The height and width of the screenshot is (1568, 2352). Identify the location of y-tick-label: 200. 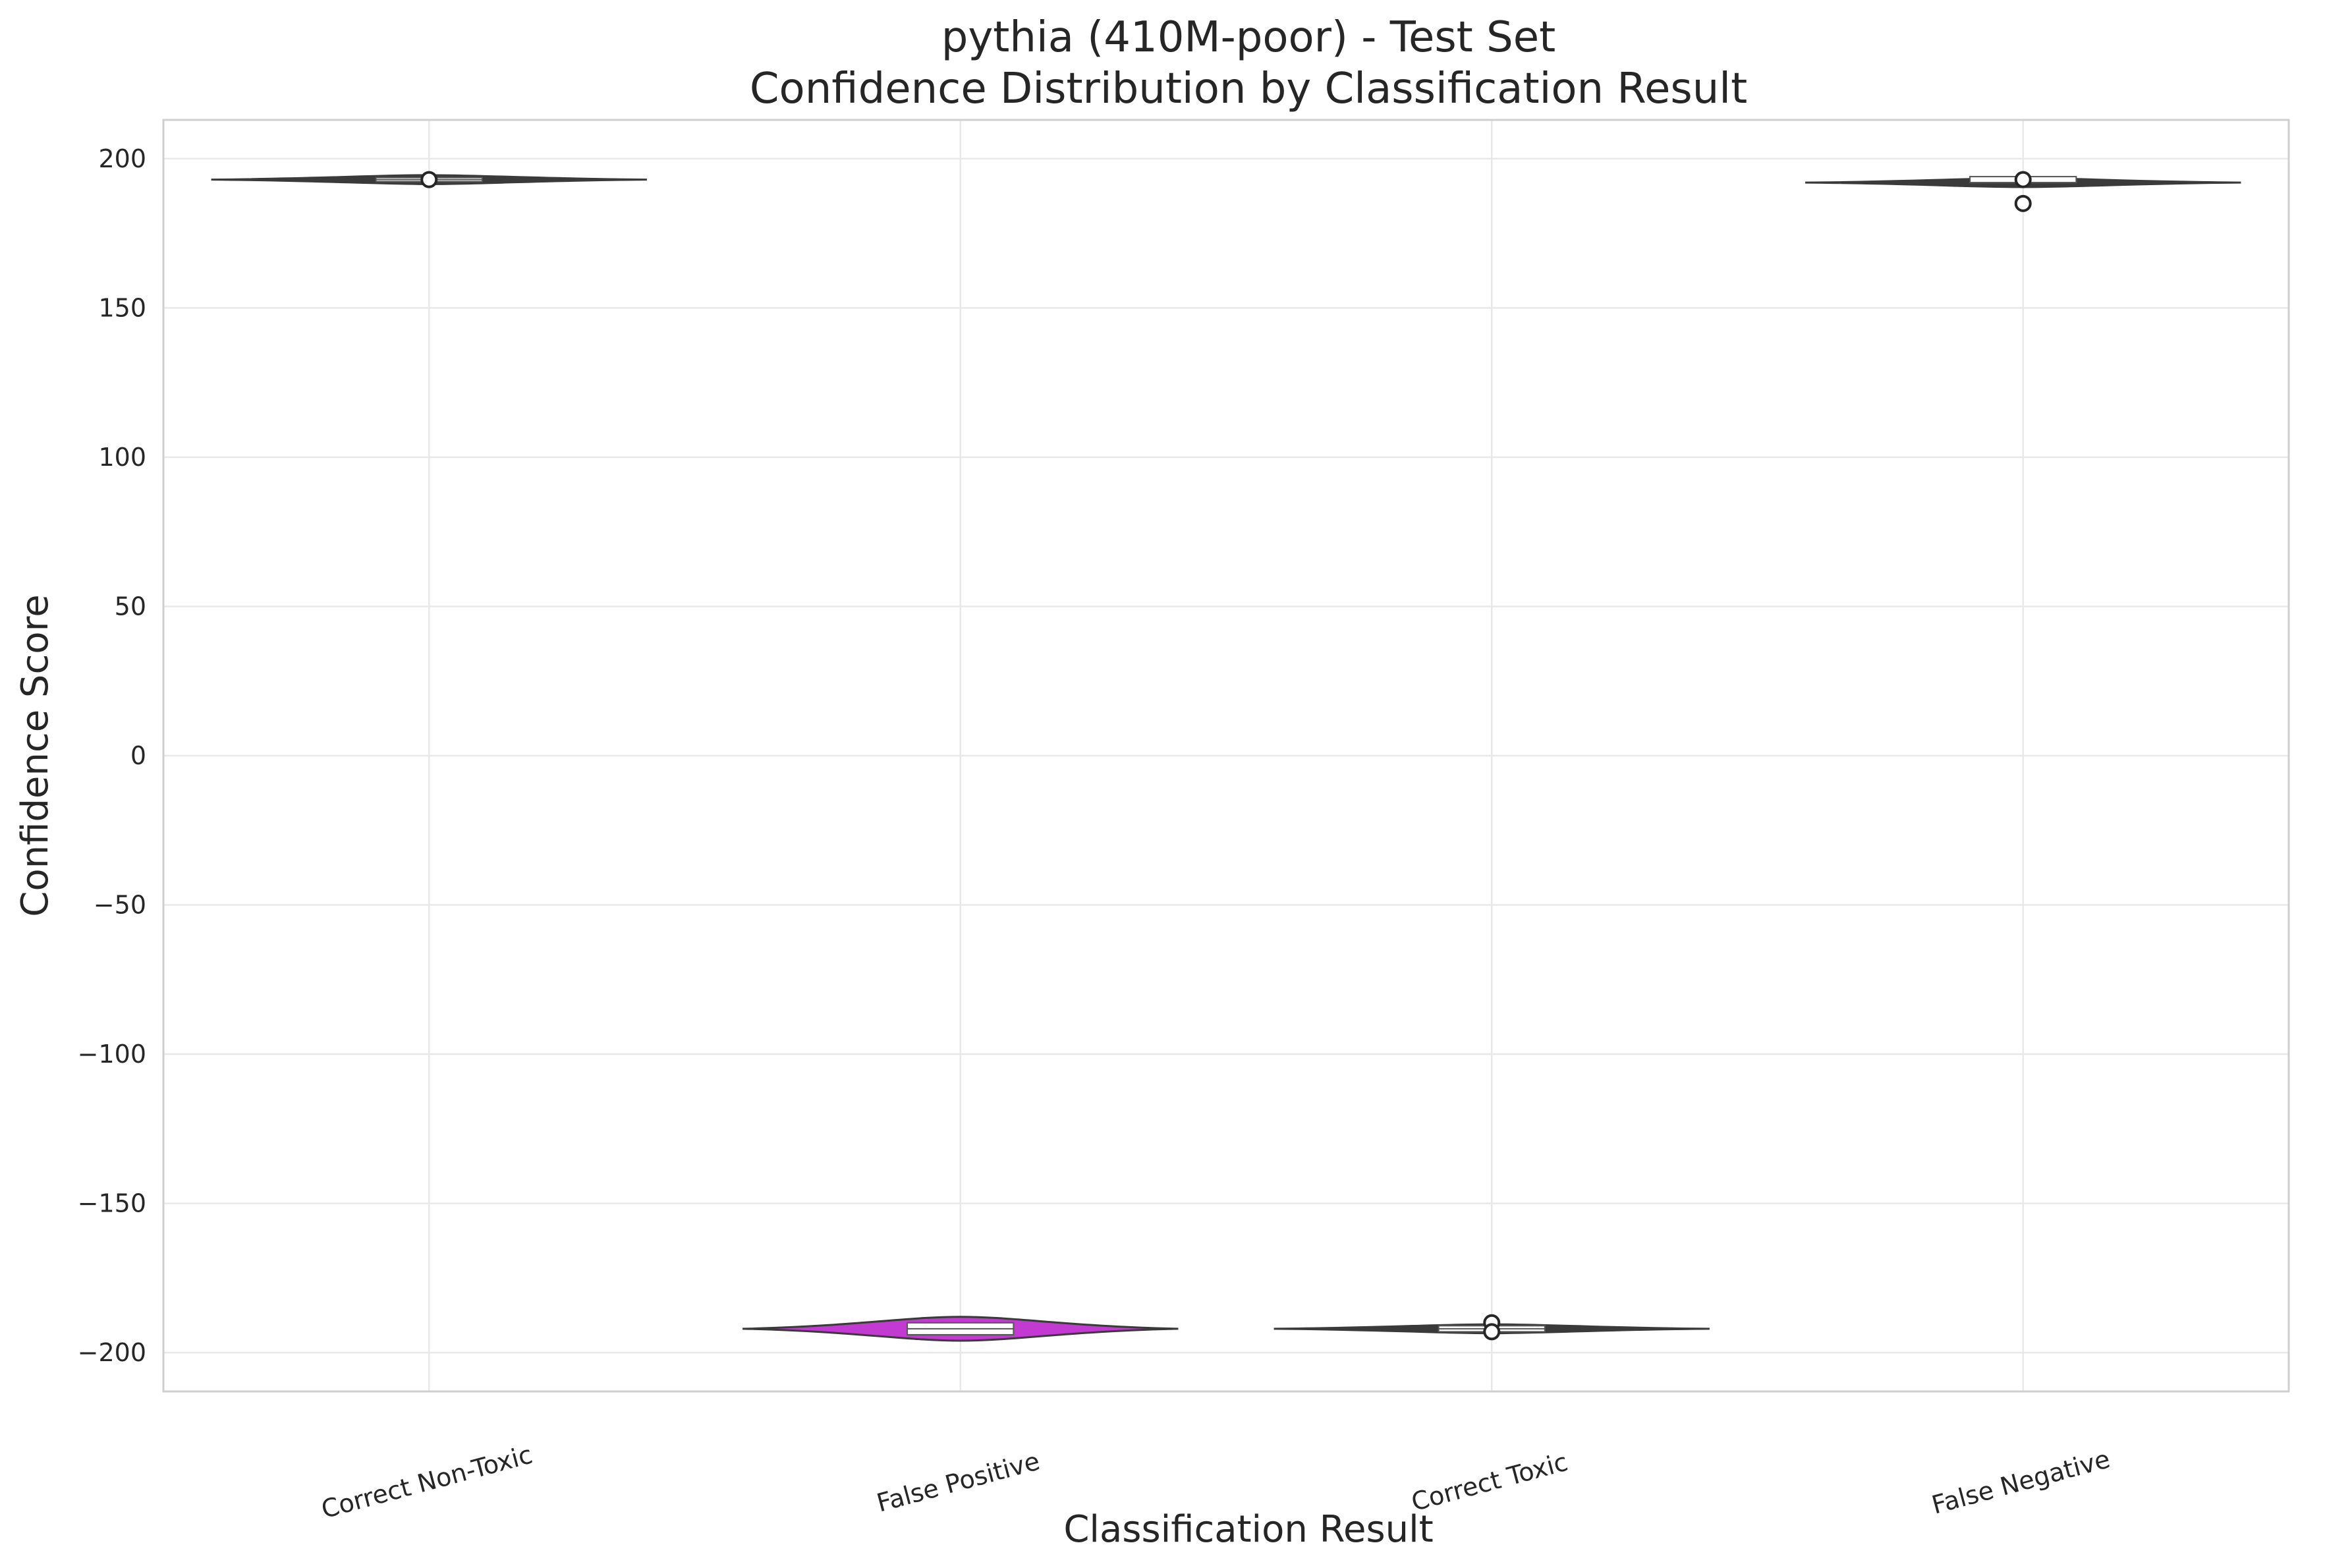
(122, 158).